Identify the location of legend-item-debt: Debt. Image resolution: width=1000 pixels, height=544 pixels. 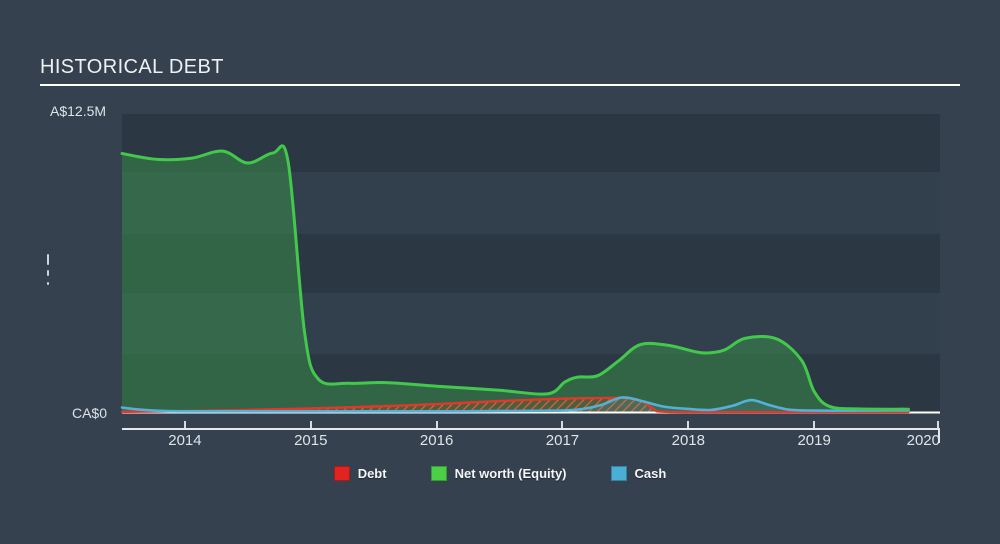
(360, 473).